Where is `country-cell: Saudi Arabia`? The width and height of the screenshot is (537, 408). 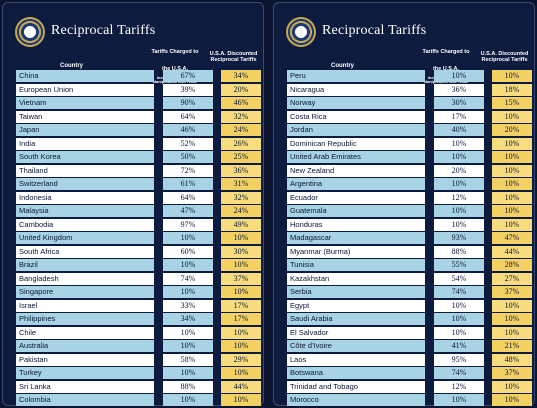 country-cell: Saudi Arabia is located at coordinates (356, 319).